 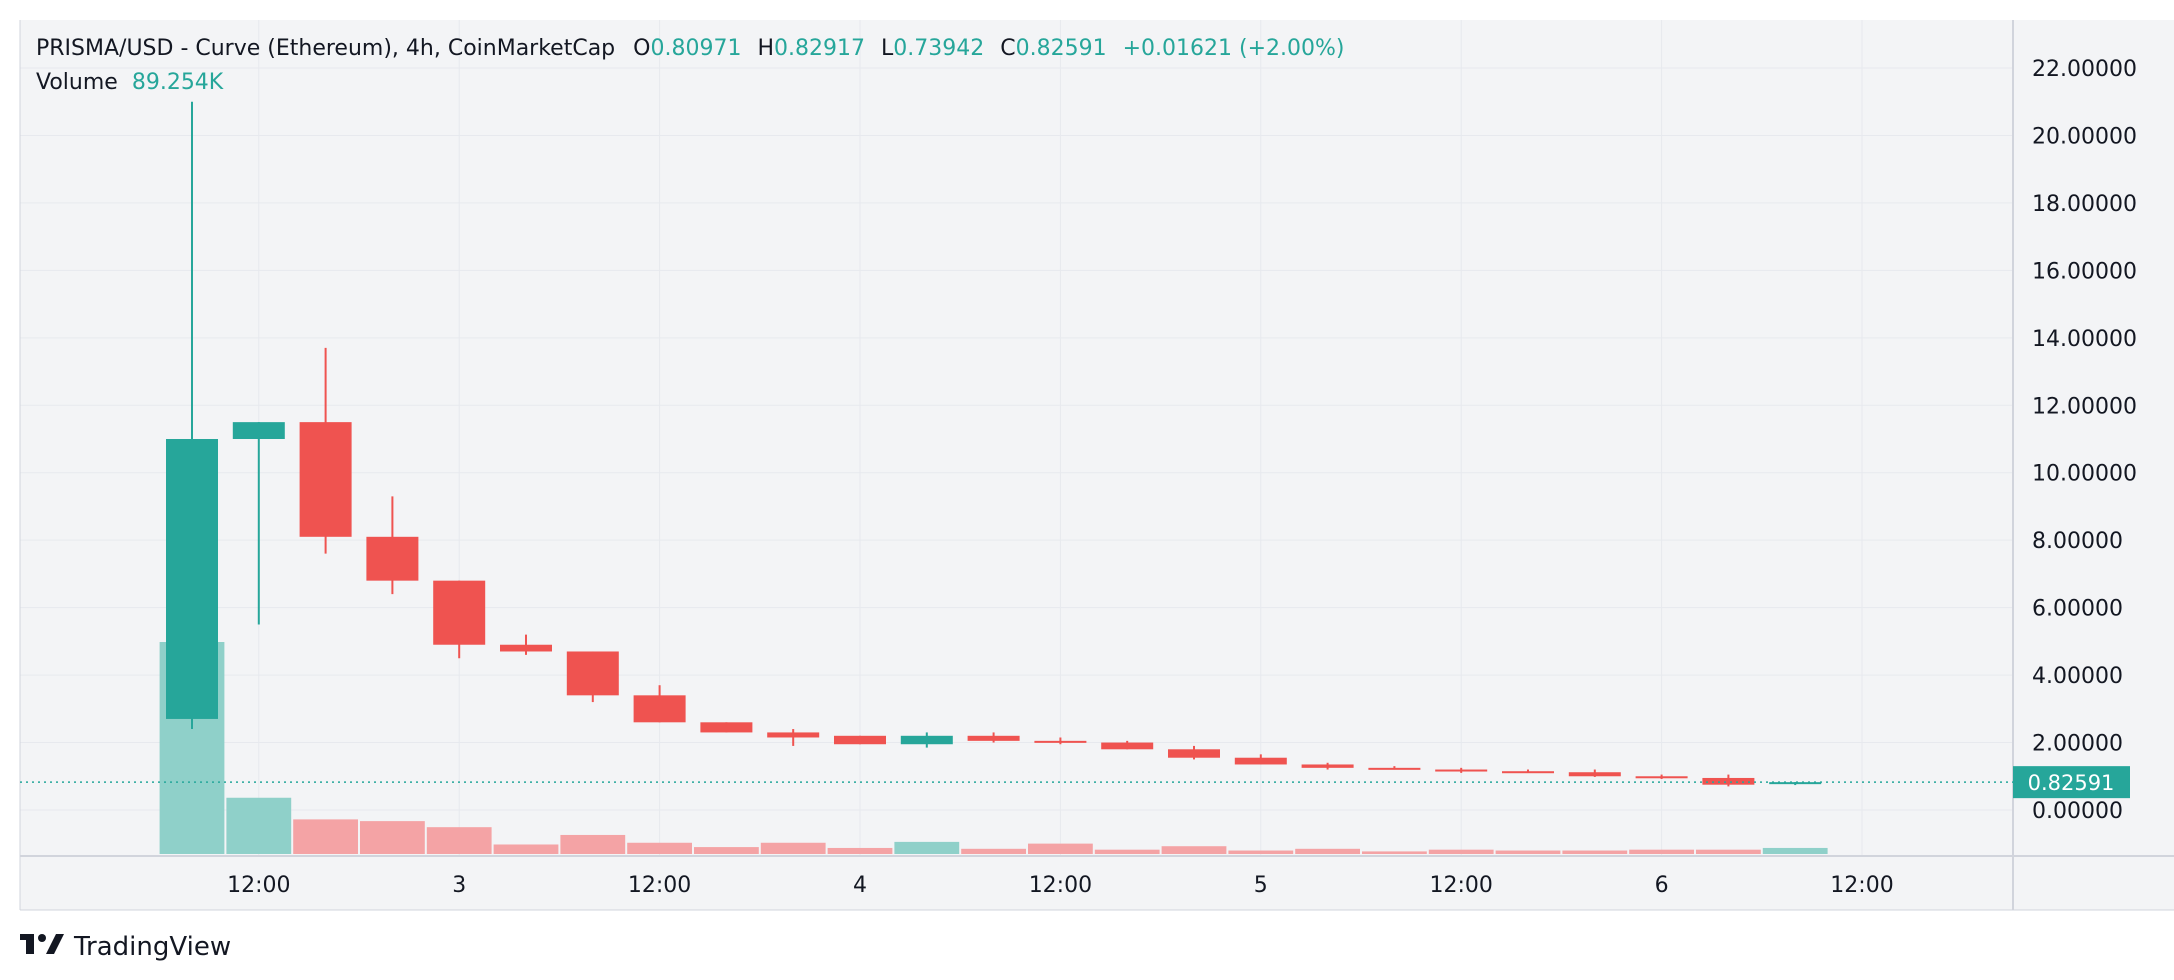 I want to click on price-tick-label: 0.00000, so click(x=2077, y=811).